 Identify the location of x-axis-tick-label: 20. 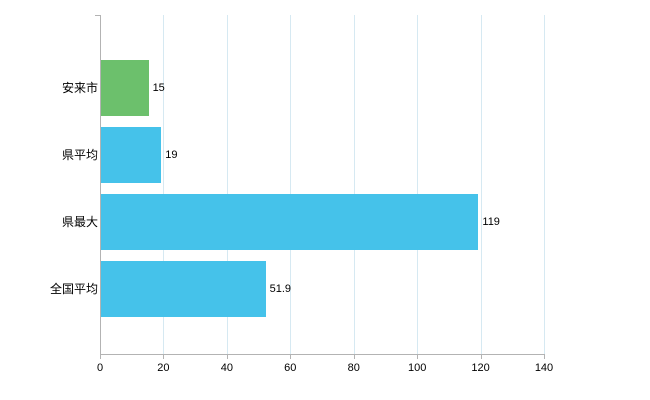
(163, 368).